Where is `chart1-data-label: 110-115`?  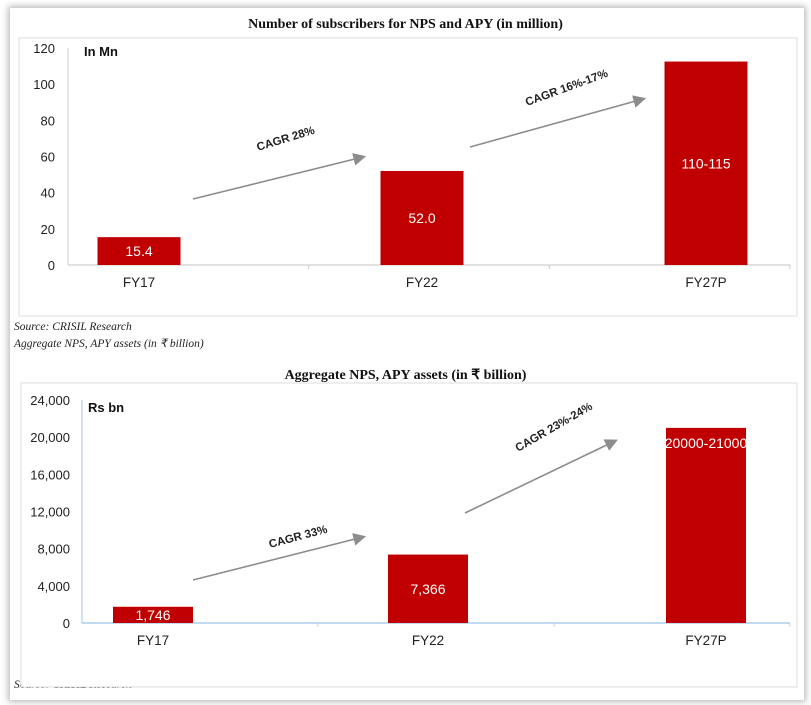
chart1-data-label: 110-115 is located at coordinates (706, 163).